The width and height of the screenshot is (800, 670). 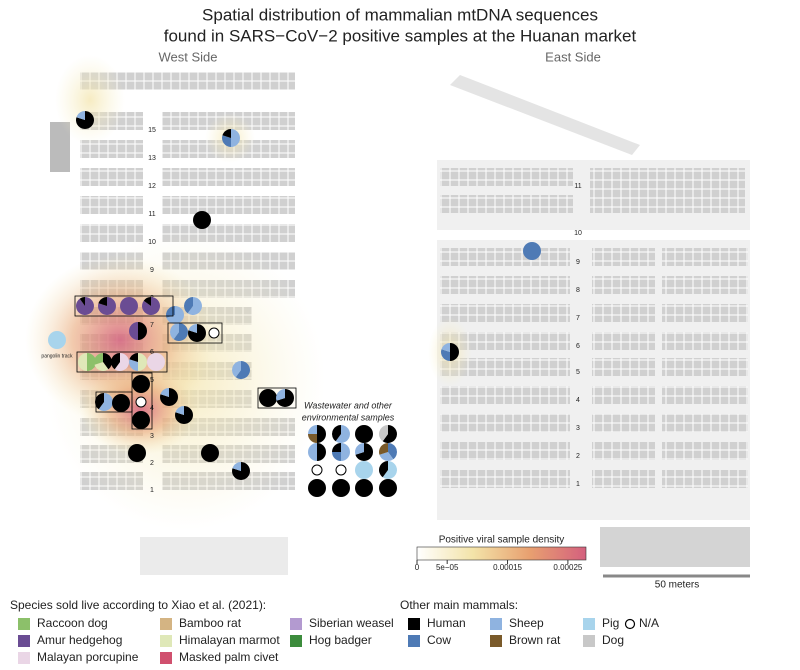 What do you see at coordinates (348, 417) in the screenshot?
I see `wastewater-label: environmental samples` at bounding box center [348, 417].